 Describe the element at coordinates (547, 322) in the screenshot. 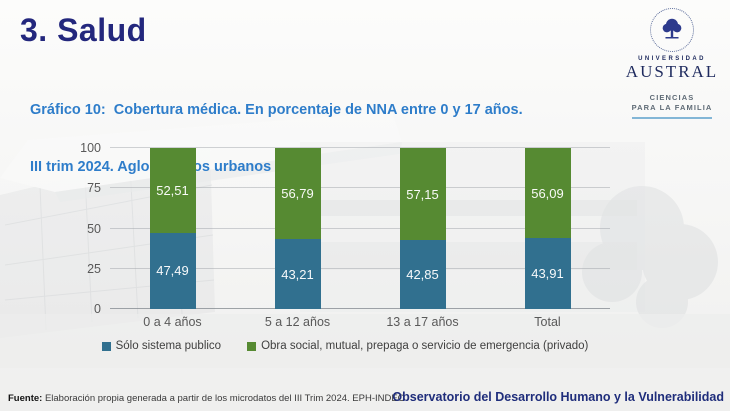

I see `x-axis-label: Total` at that location.